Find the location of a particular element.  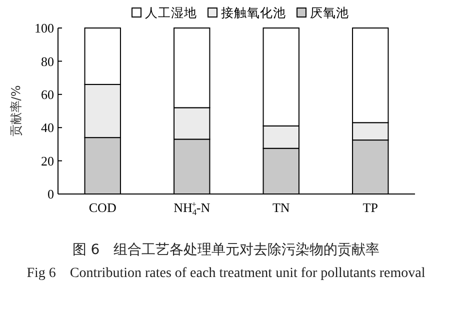

y-tick-label: 0 is located at coordinates (51, 194).